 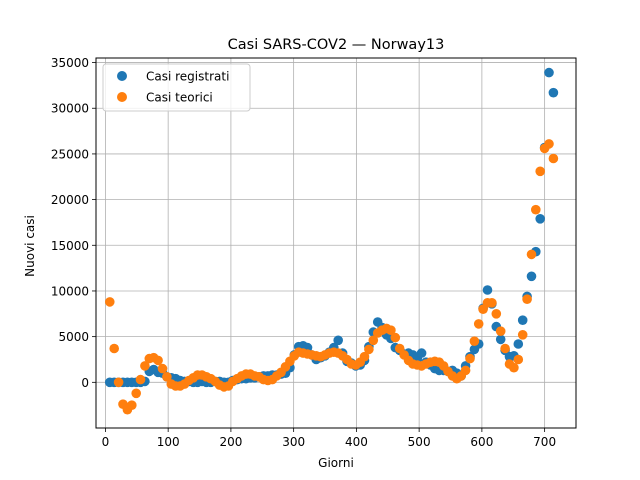 I want to click on x-tick-label: 100, so click(x=168, y=442).